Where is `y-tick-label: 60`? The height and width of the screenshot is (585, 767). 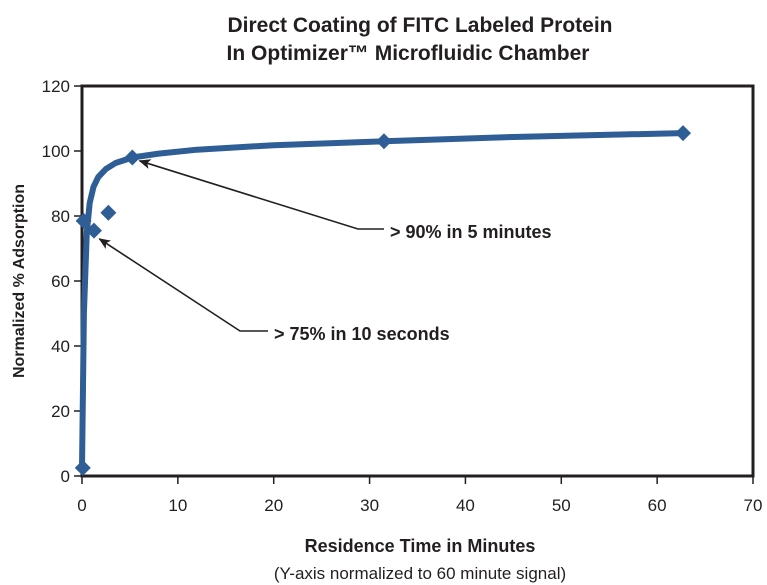 y-tick-label: 60 is located at coordinates (60, 281).